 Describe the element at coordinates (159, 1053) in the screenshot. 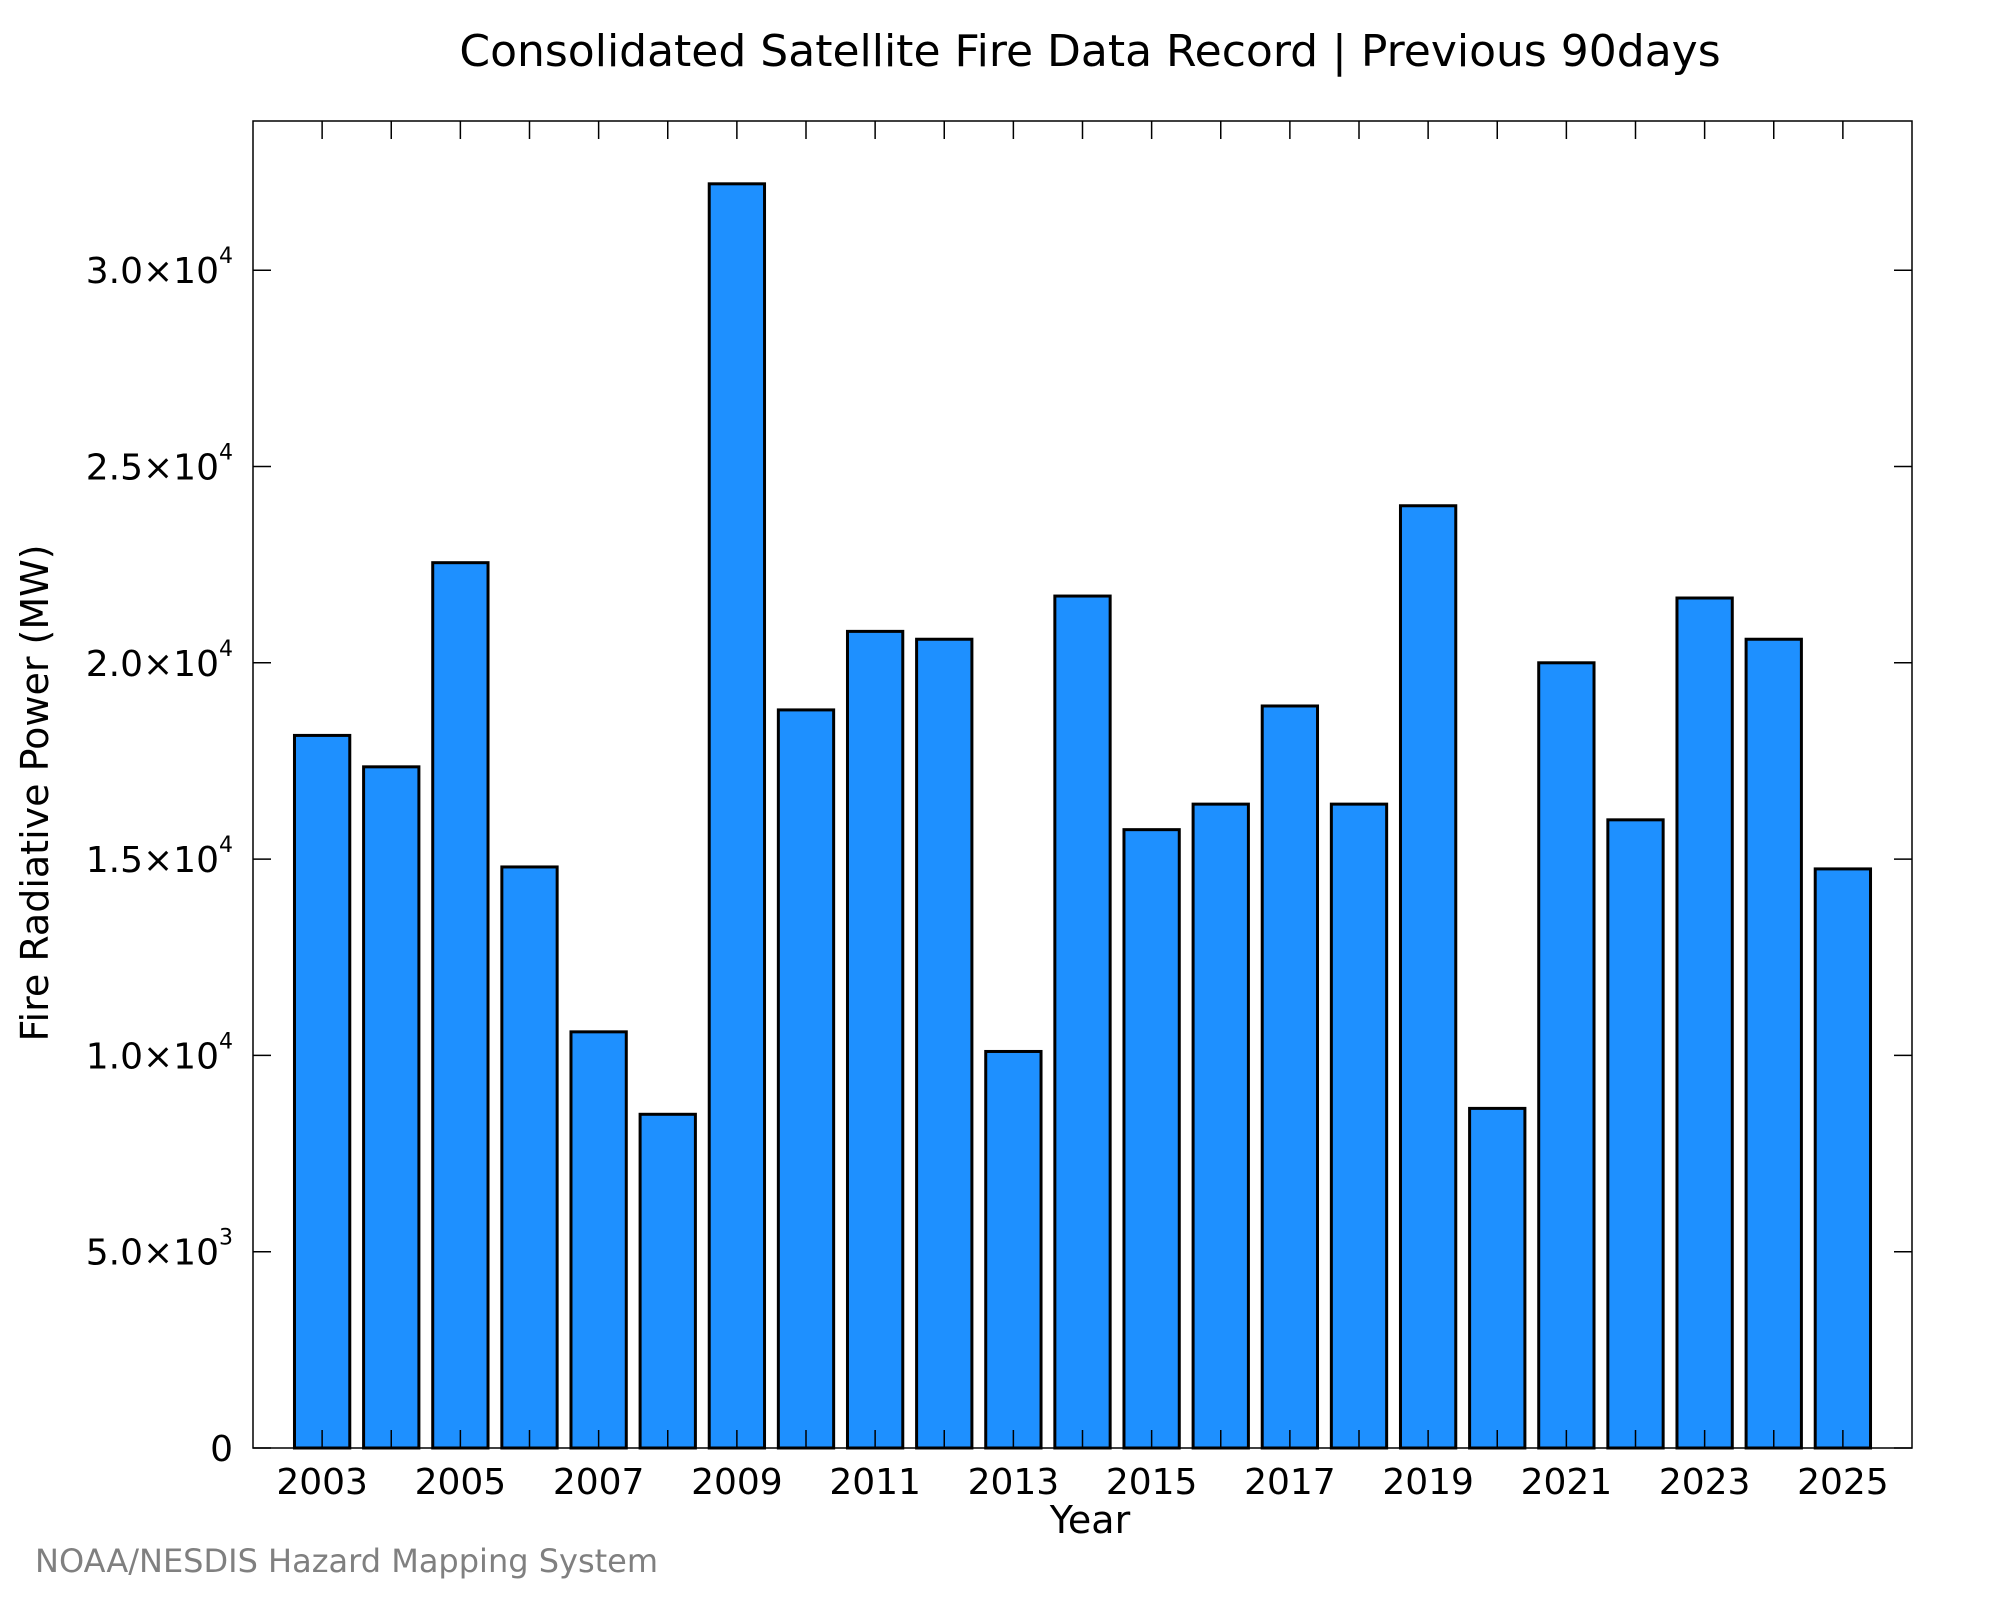

I see `y-tick-label: 1.0×10⁴` at that location.